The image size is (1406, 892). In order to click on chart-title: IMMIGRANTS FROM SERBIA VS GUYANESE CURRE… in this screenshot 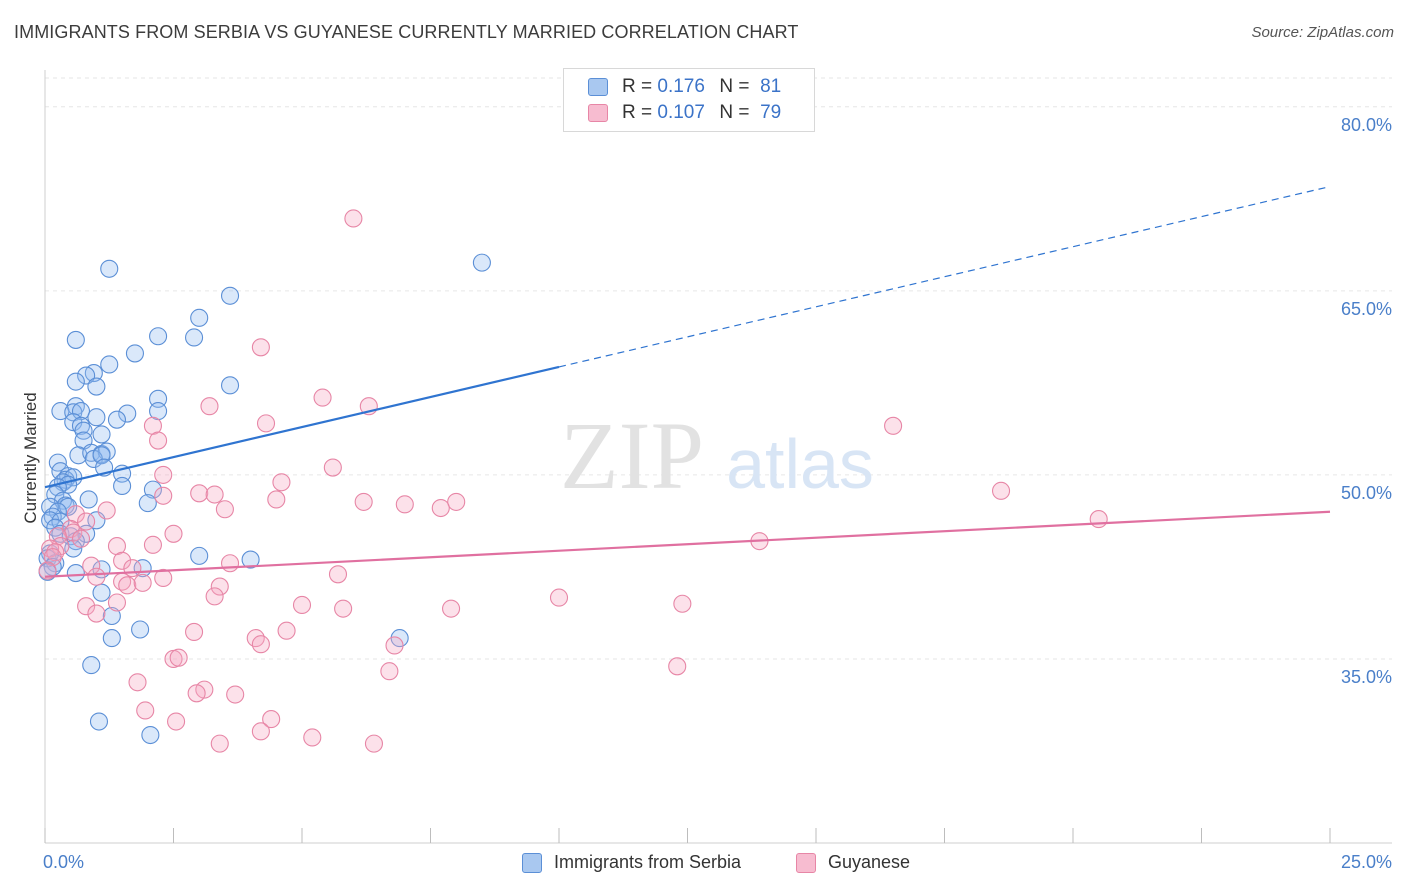, I will do `click(406, 32)`.